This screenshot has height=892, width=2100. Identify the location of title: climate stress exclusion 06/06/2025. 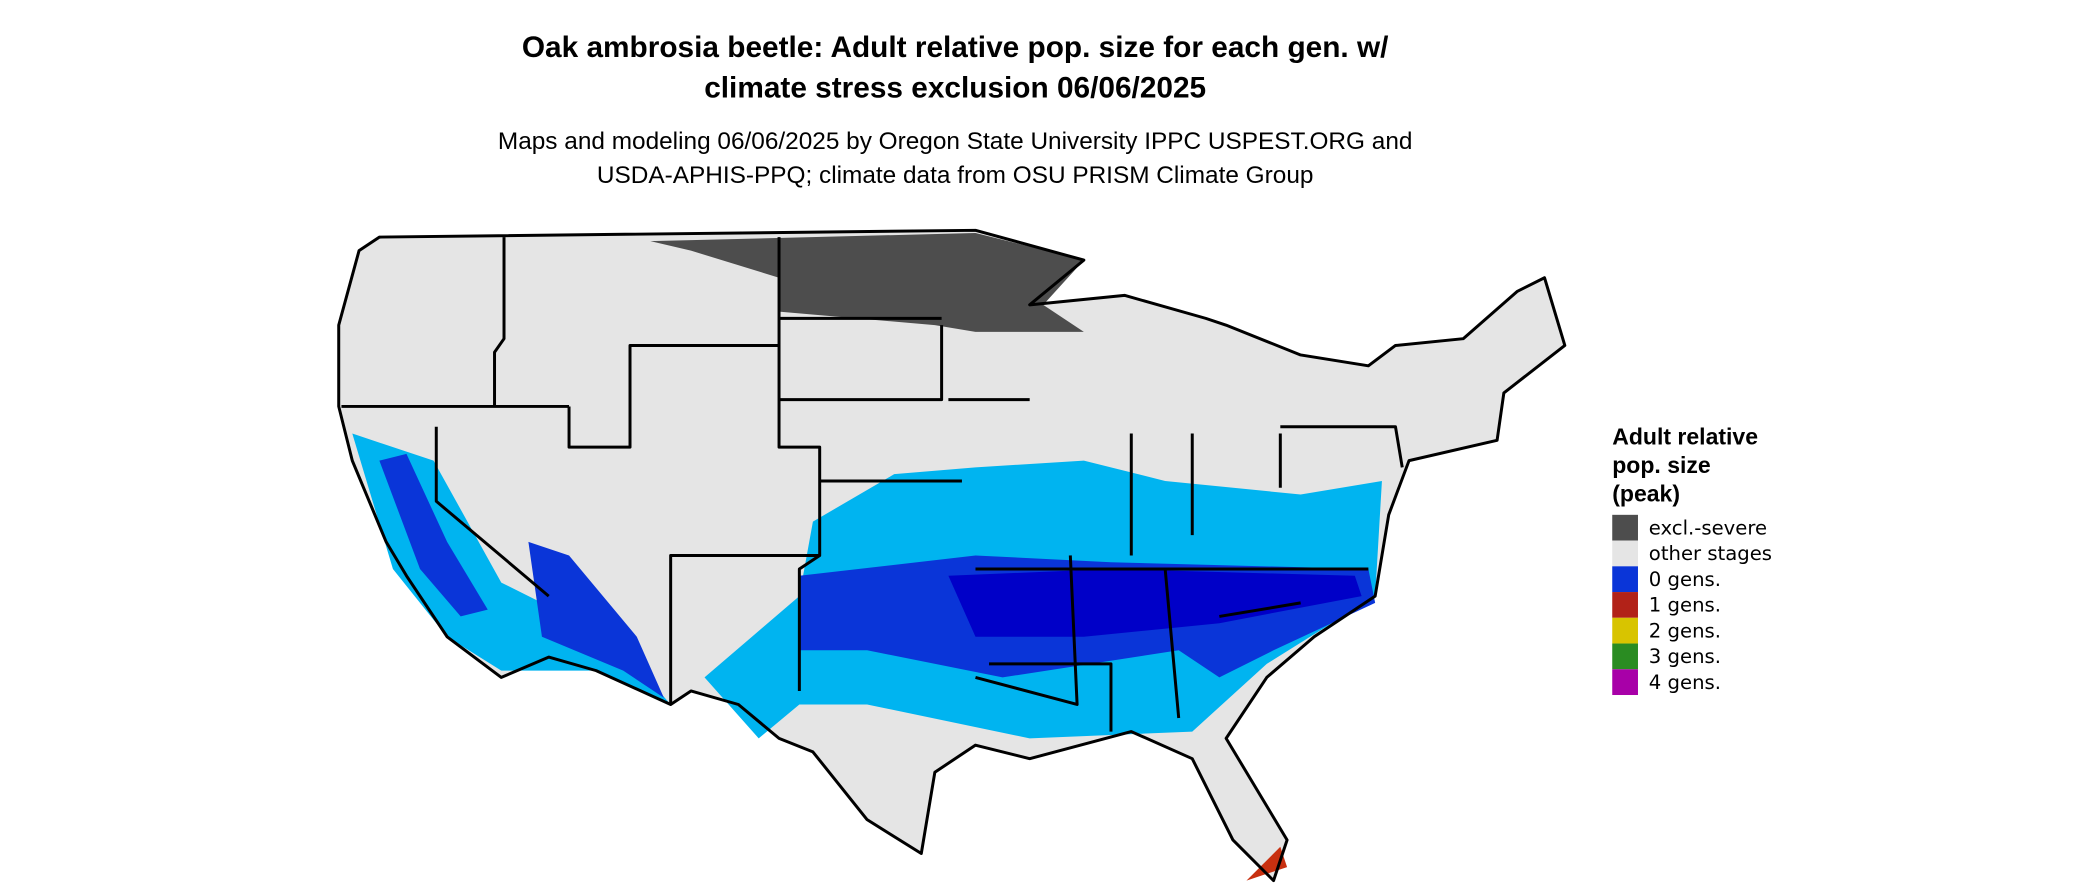
(955, 88).